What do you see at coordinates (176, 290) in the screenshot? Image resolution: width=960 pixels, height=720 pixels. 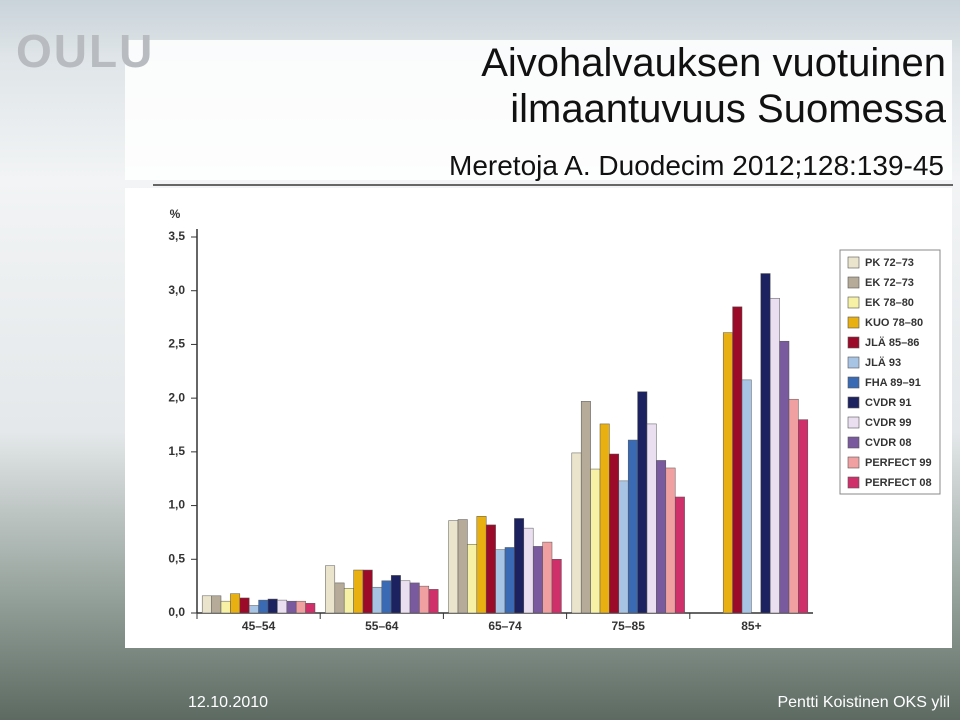 I see `y-tick-label: 3,0` at bounding box center [176, 290].